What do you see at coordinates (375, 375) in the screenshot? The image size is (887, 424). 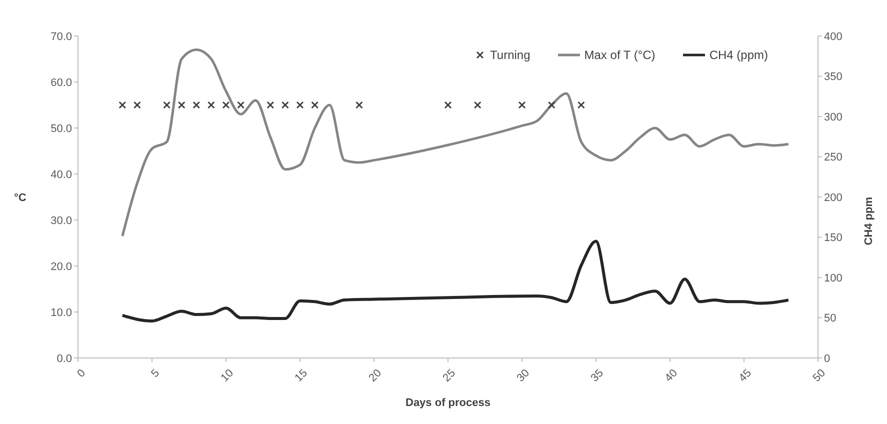 I see `x-tick-label: 20` at bounding box center [375, 375].